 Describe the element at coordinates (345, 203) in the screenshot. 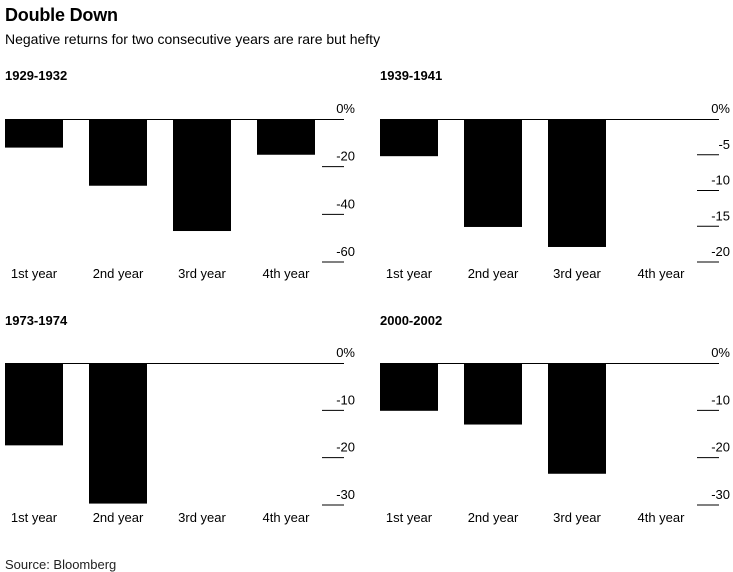

I see `y-tick-label: -40` at that location.